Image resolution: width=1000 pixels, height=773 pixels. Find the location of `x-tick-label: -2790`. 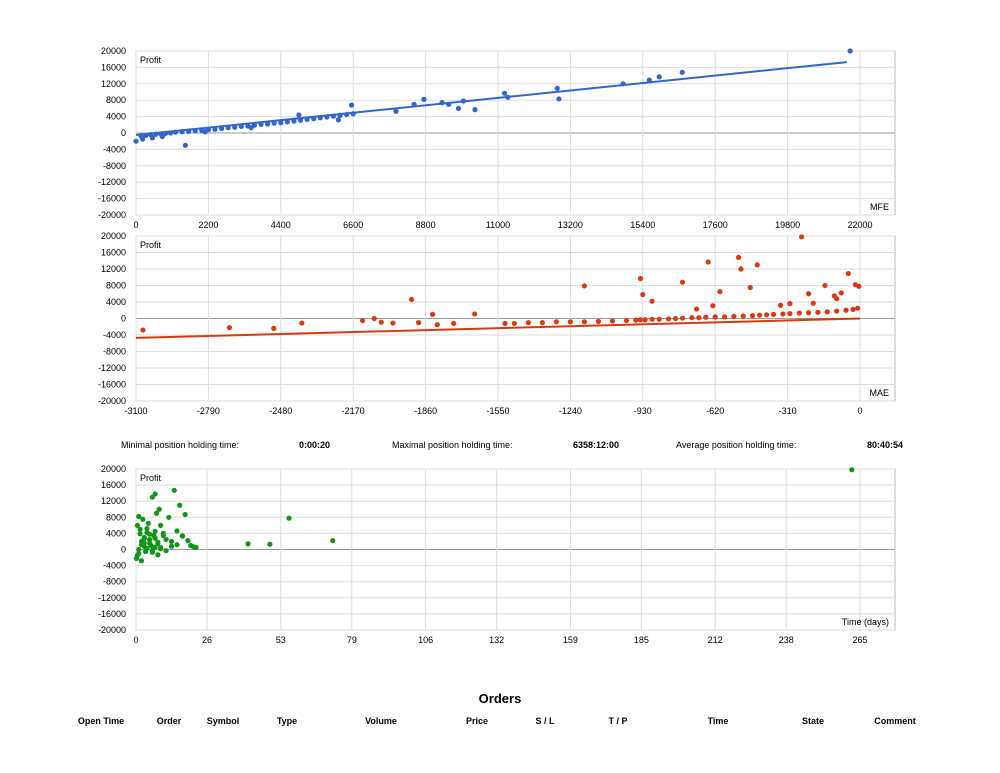

x-tick-label: -2790 is located at coordinates (208, 411).